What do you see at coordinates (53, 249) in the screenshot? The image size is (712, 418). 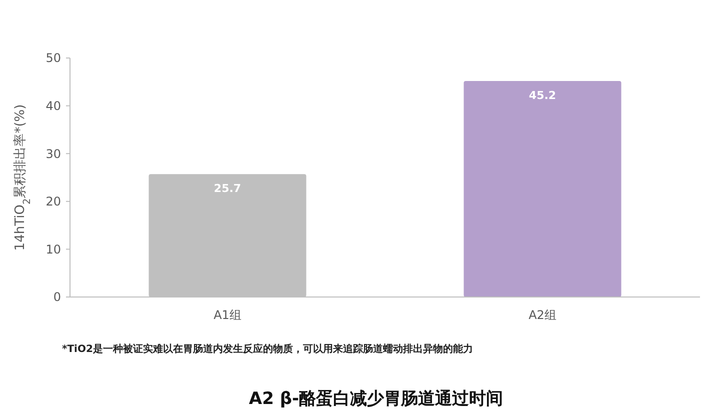 I see `y-tick-label: 10` at bounding box center [53, 249].